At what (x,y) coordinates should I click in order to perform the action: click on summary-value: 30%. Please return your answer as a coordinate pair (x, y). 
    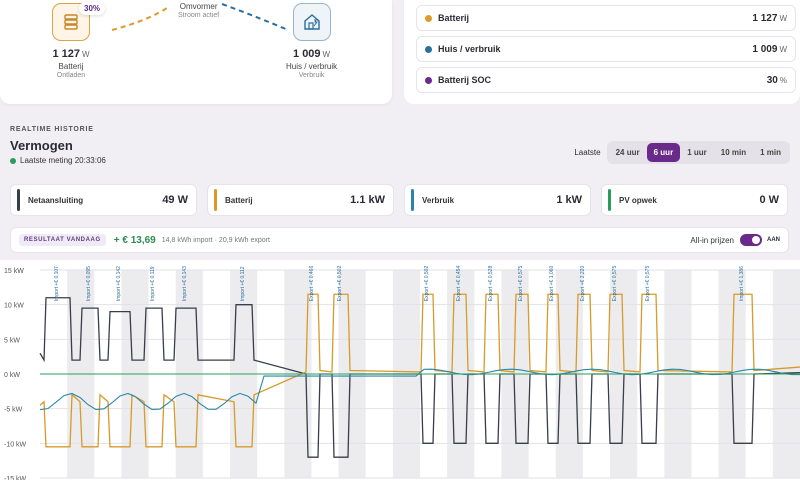
    Looking at the image, I should click on (776, 80).